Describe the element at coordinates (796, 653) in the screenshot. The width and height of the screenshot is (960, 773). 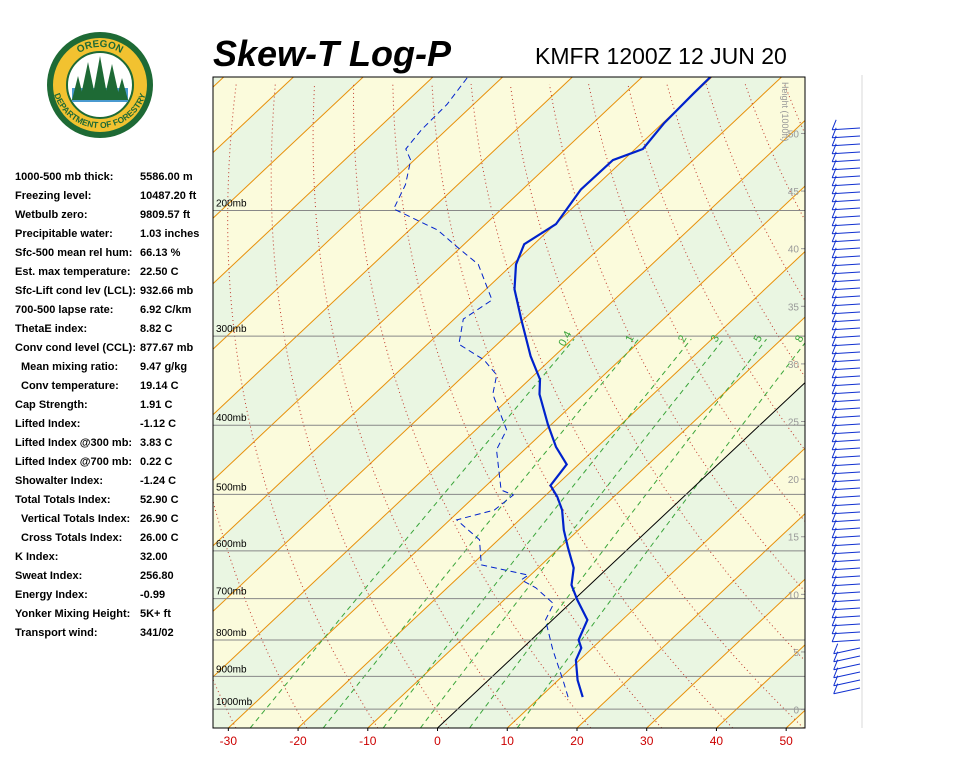
I see `height-label: 5` at that location.